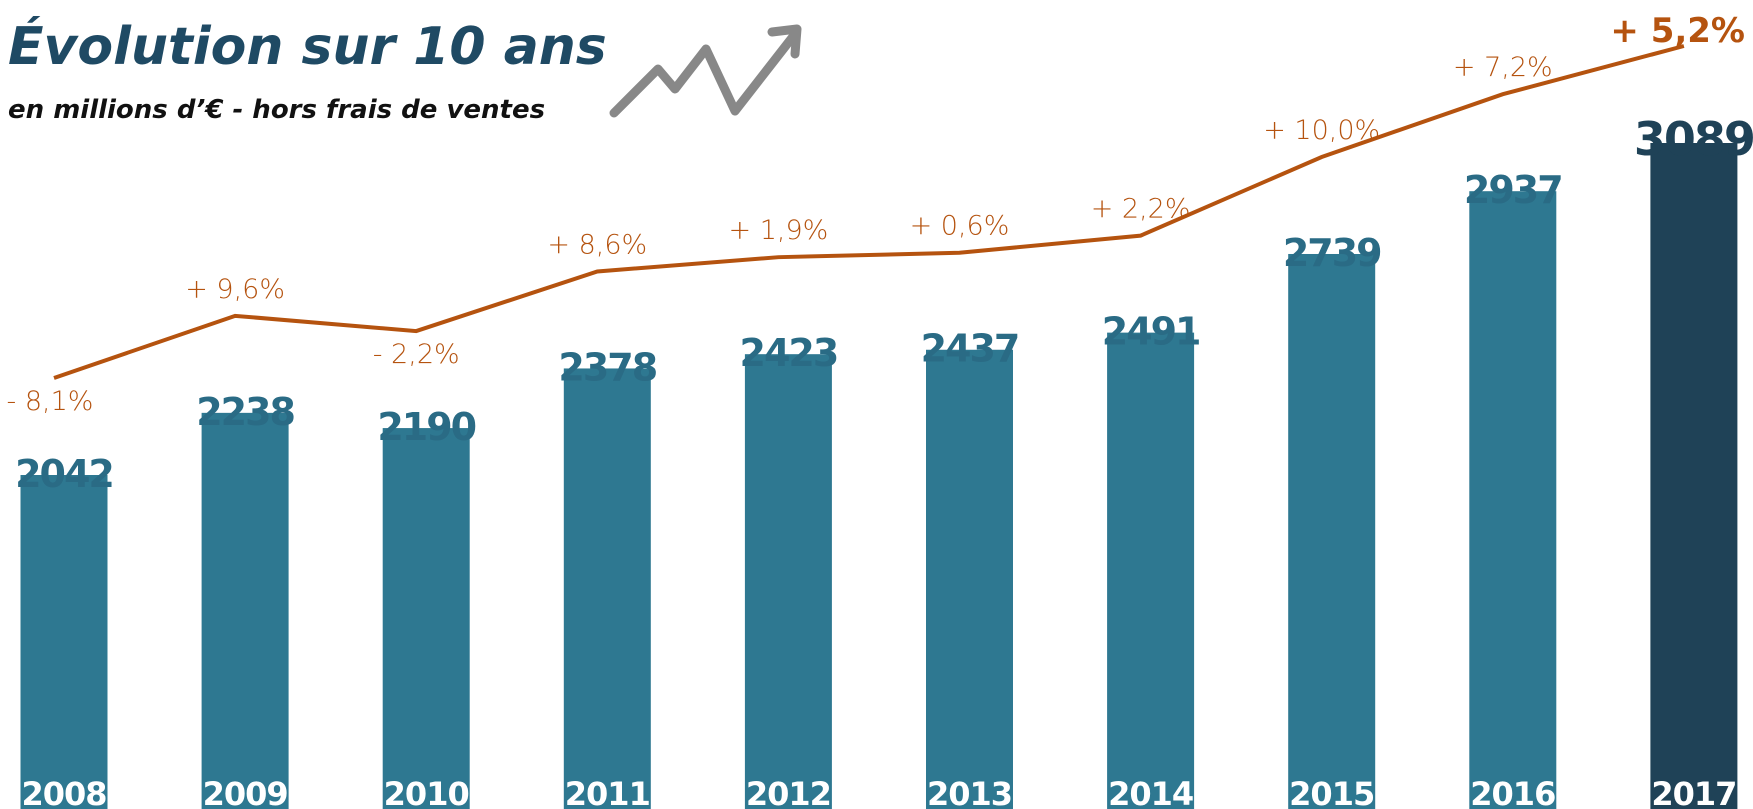 The image size is (1753, 809). Describe the element at coordinates (1503, 67) in the screenshot. I see `growth-label: + 7,2%` at that location.